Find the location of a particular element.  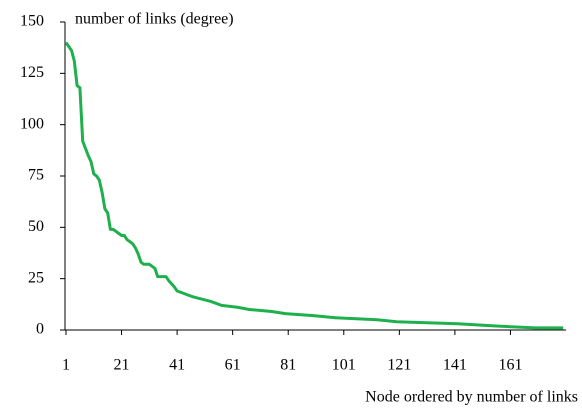

y-tick-label: 125 is located at coordinates (32, 72).